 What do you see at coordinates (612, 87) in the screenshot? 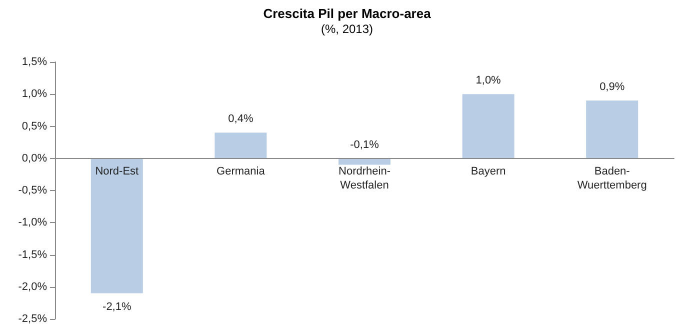
I see `data-label: 0,9%` at bounding box center [612, 87].